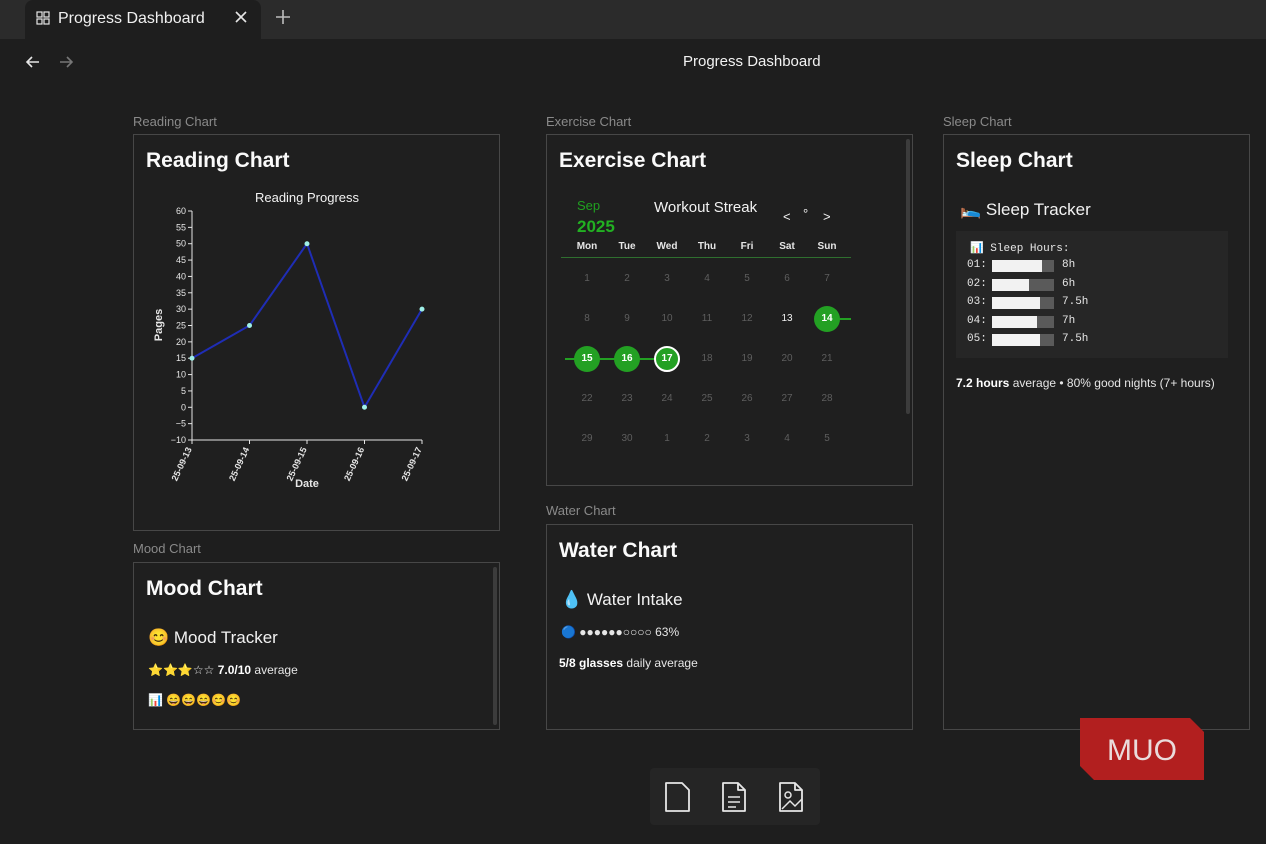 Image resolution: width=1266 pixels, height=844 pixels. Describe the element at coordinates (706, 207) in the screenshot. I see `calendar-heading: Workout Streak` at that location.